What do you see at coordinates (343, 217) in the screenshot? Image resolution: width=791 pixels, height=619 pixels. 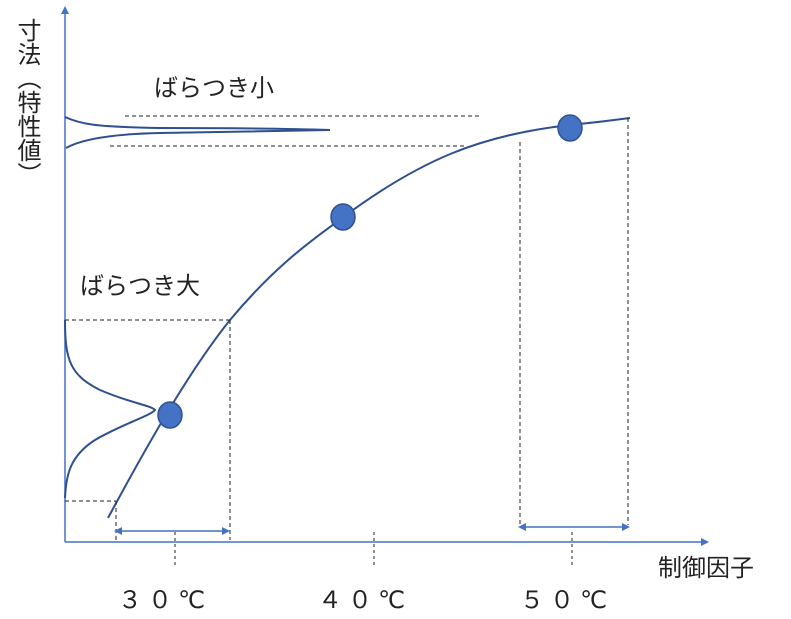 I see `point-40c` at bounding box center [343, 217].